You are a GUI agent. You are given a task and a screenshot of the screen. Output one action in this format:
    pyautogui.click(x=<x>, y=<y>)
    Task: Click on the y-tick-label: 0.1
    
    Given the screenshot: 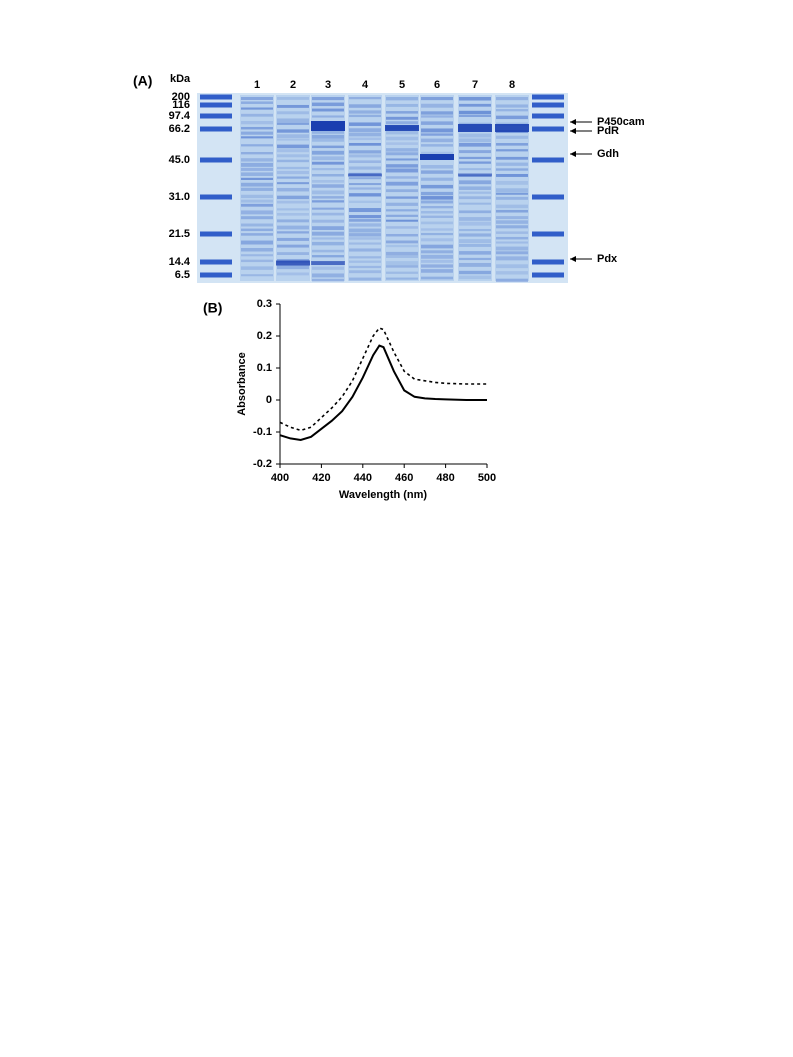 What is the action you would take?
    pyautogui.click(x=264, y=368)
    